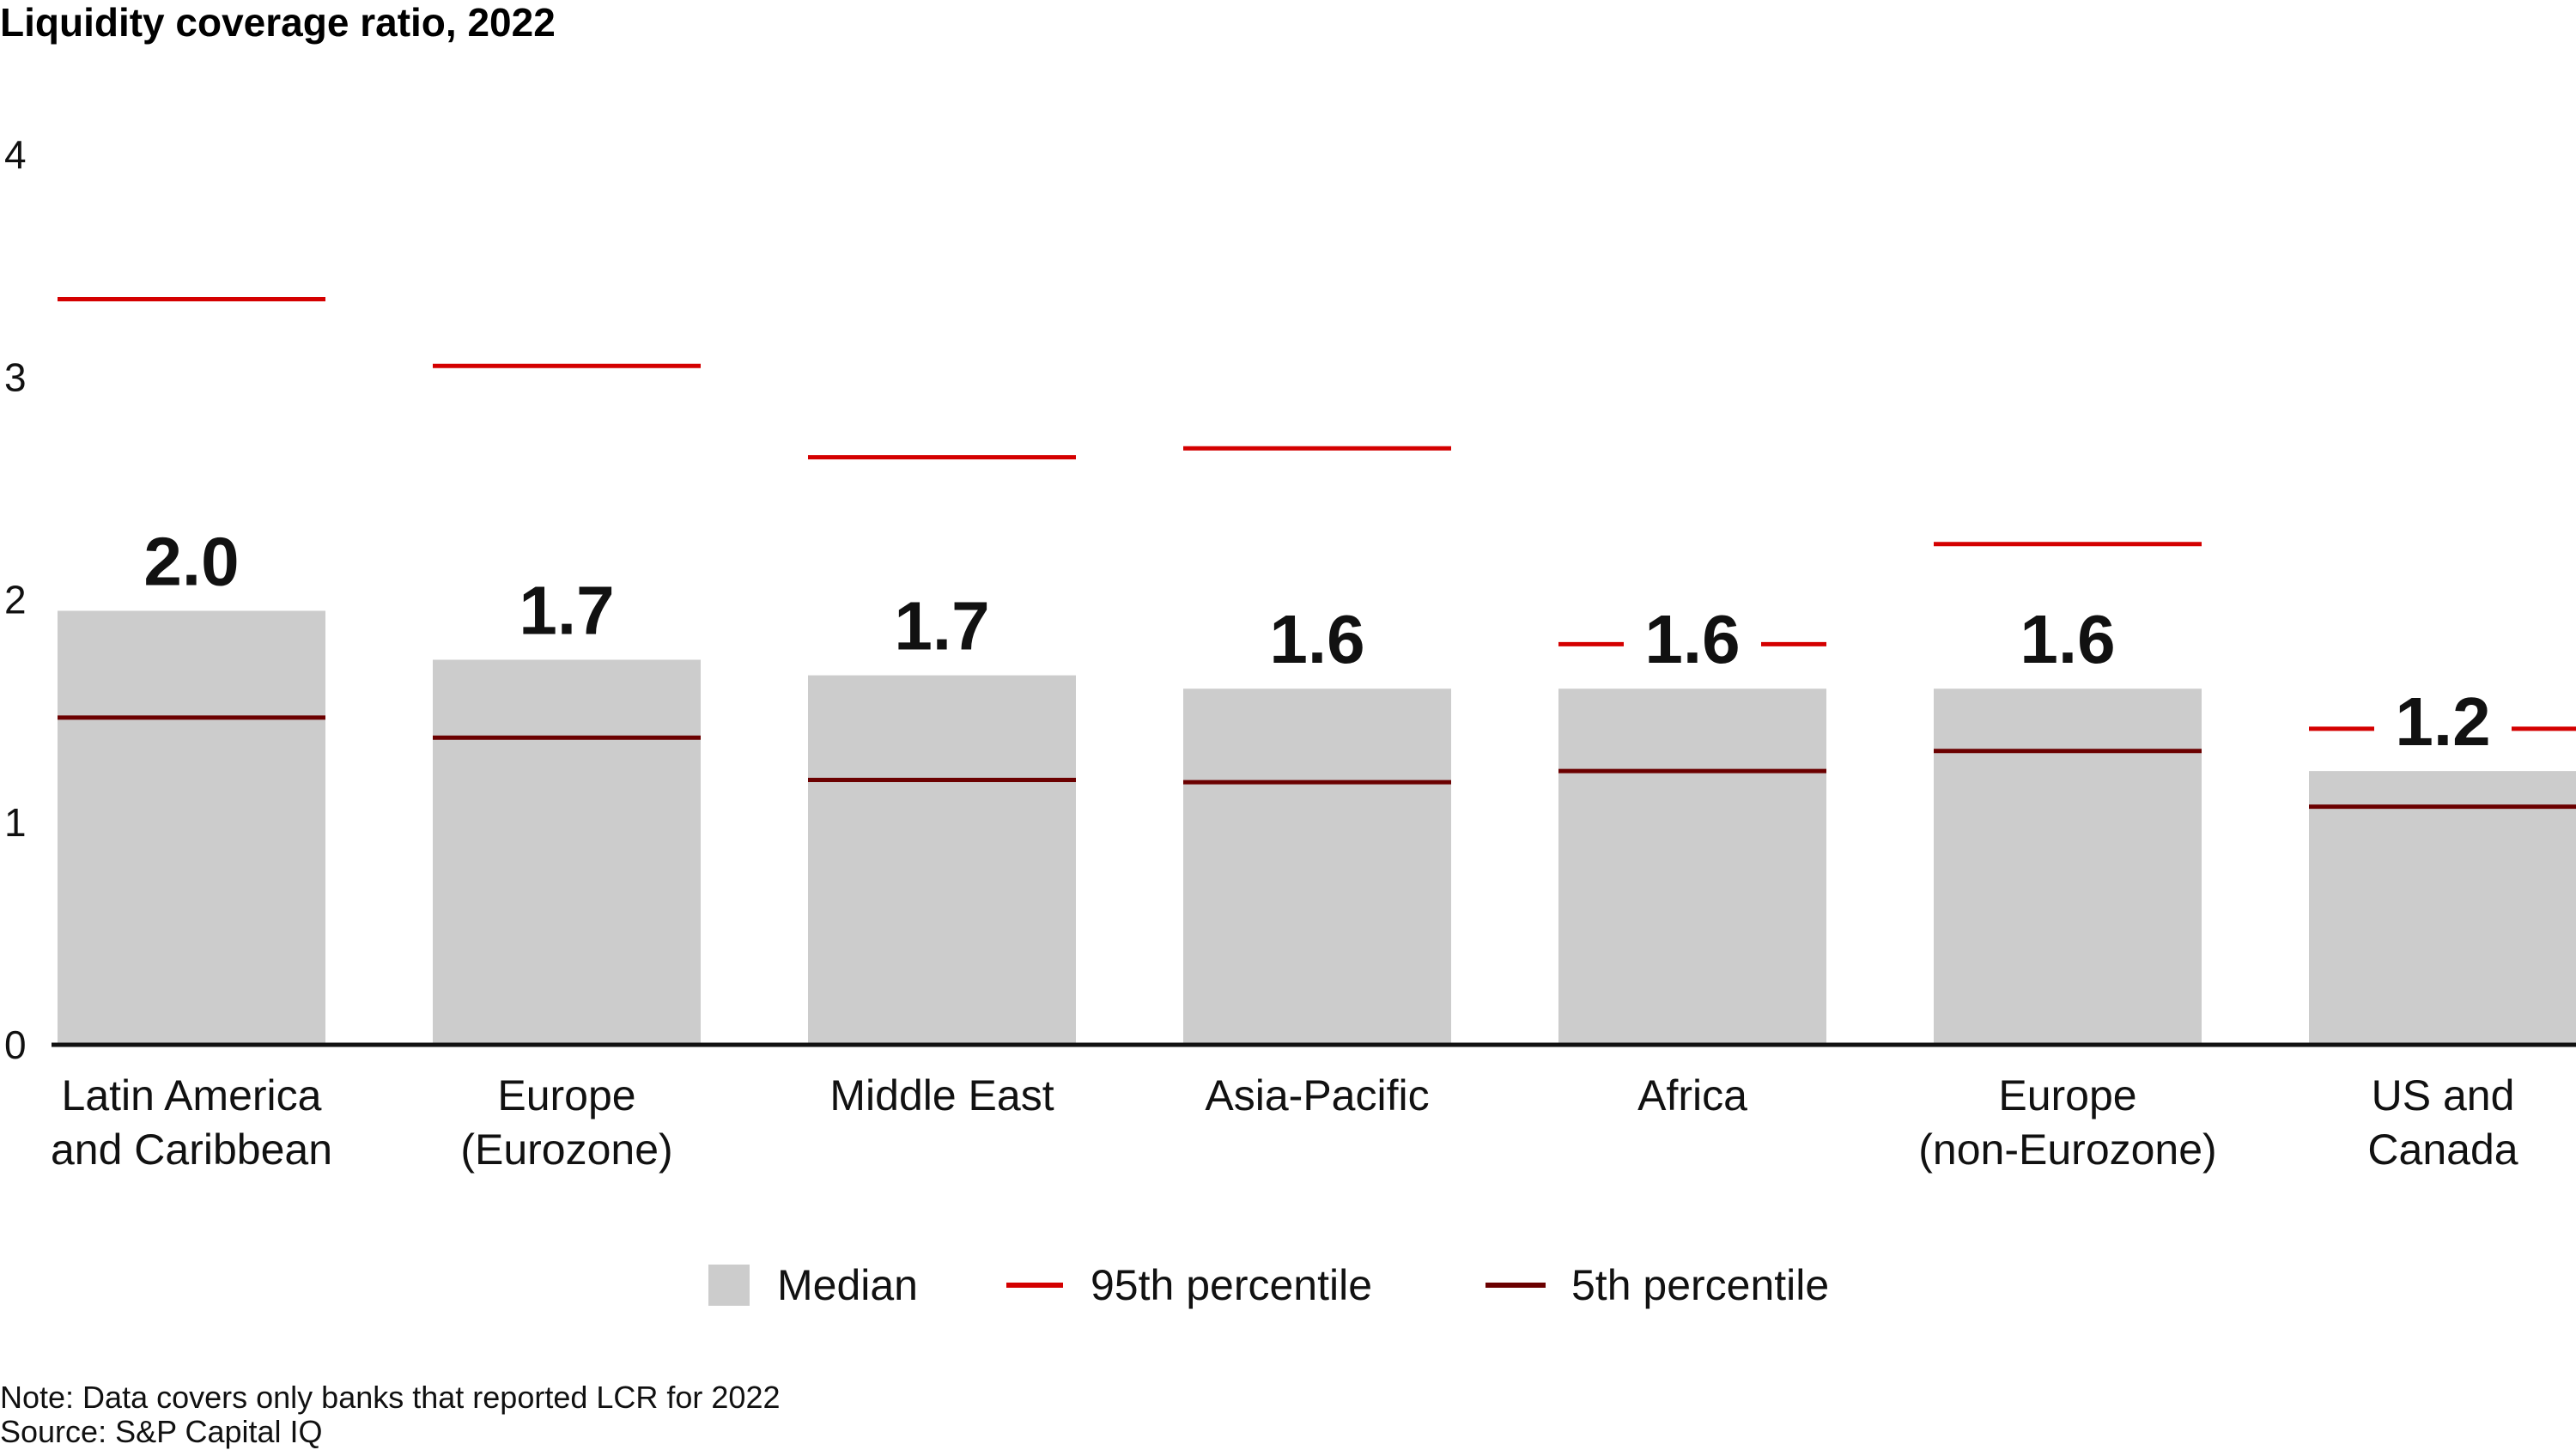  What do you see at coordinates (847, 1285) in the screenshot?
I see `legend-median-label: Median` at bounding box center [847, 1285].